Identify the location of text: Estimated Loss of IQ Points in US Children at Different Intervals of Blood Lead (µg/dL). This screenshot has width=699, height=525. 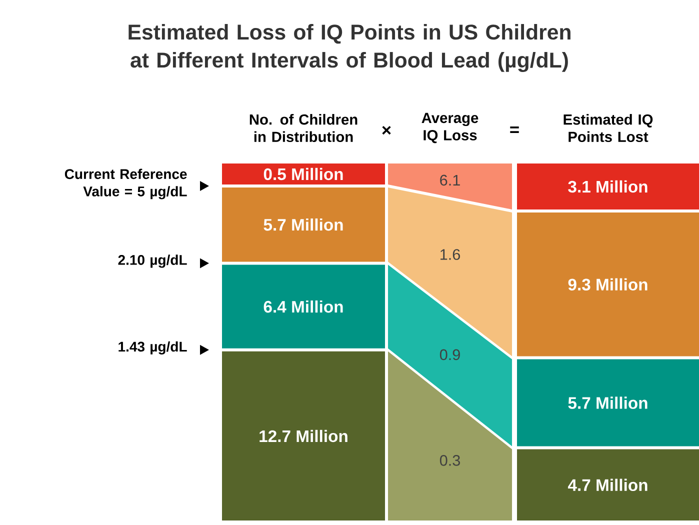
(349, 48).